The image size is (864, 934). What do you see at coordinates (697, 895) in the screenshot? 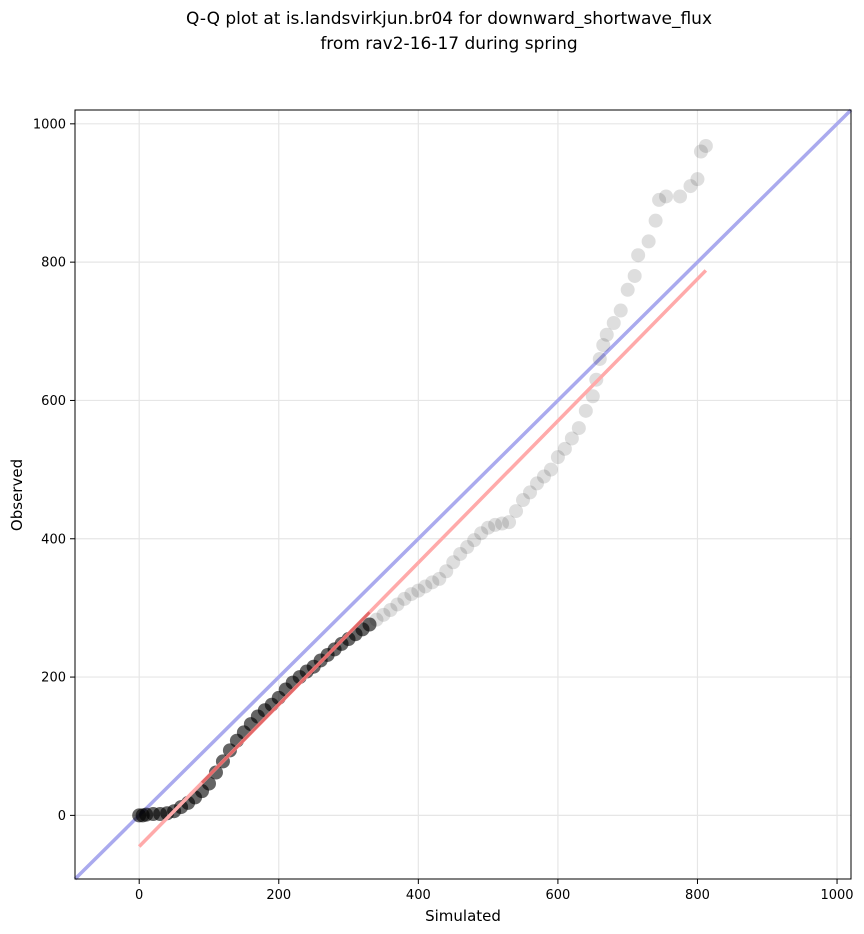
I see `x-tick-label-800: 800` at bounding box center [697, 895].